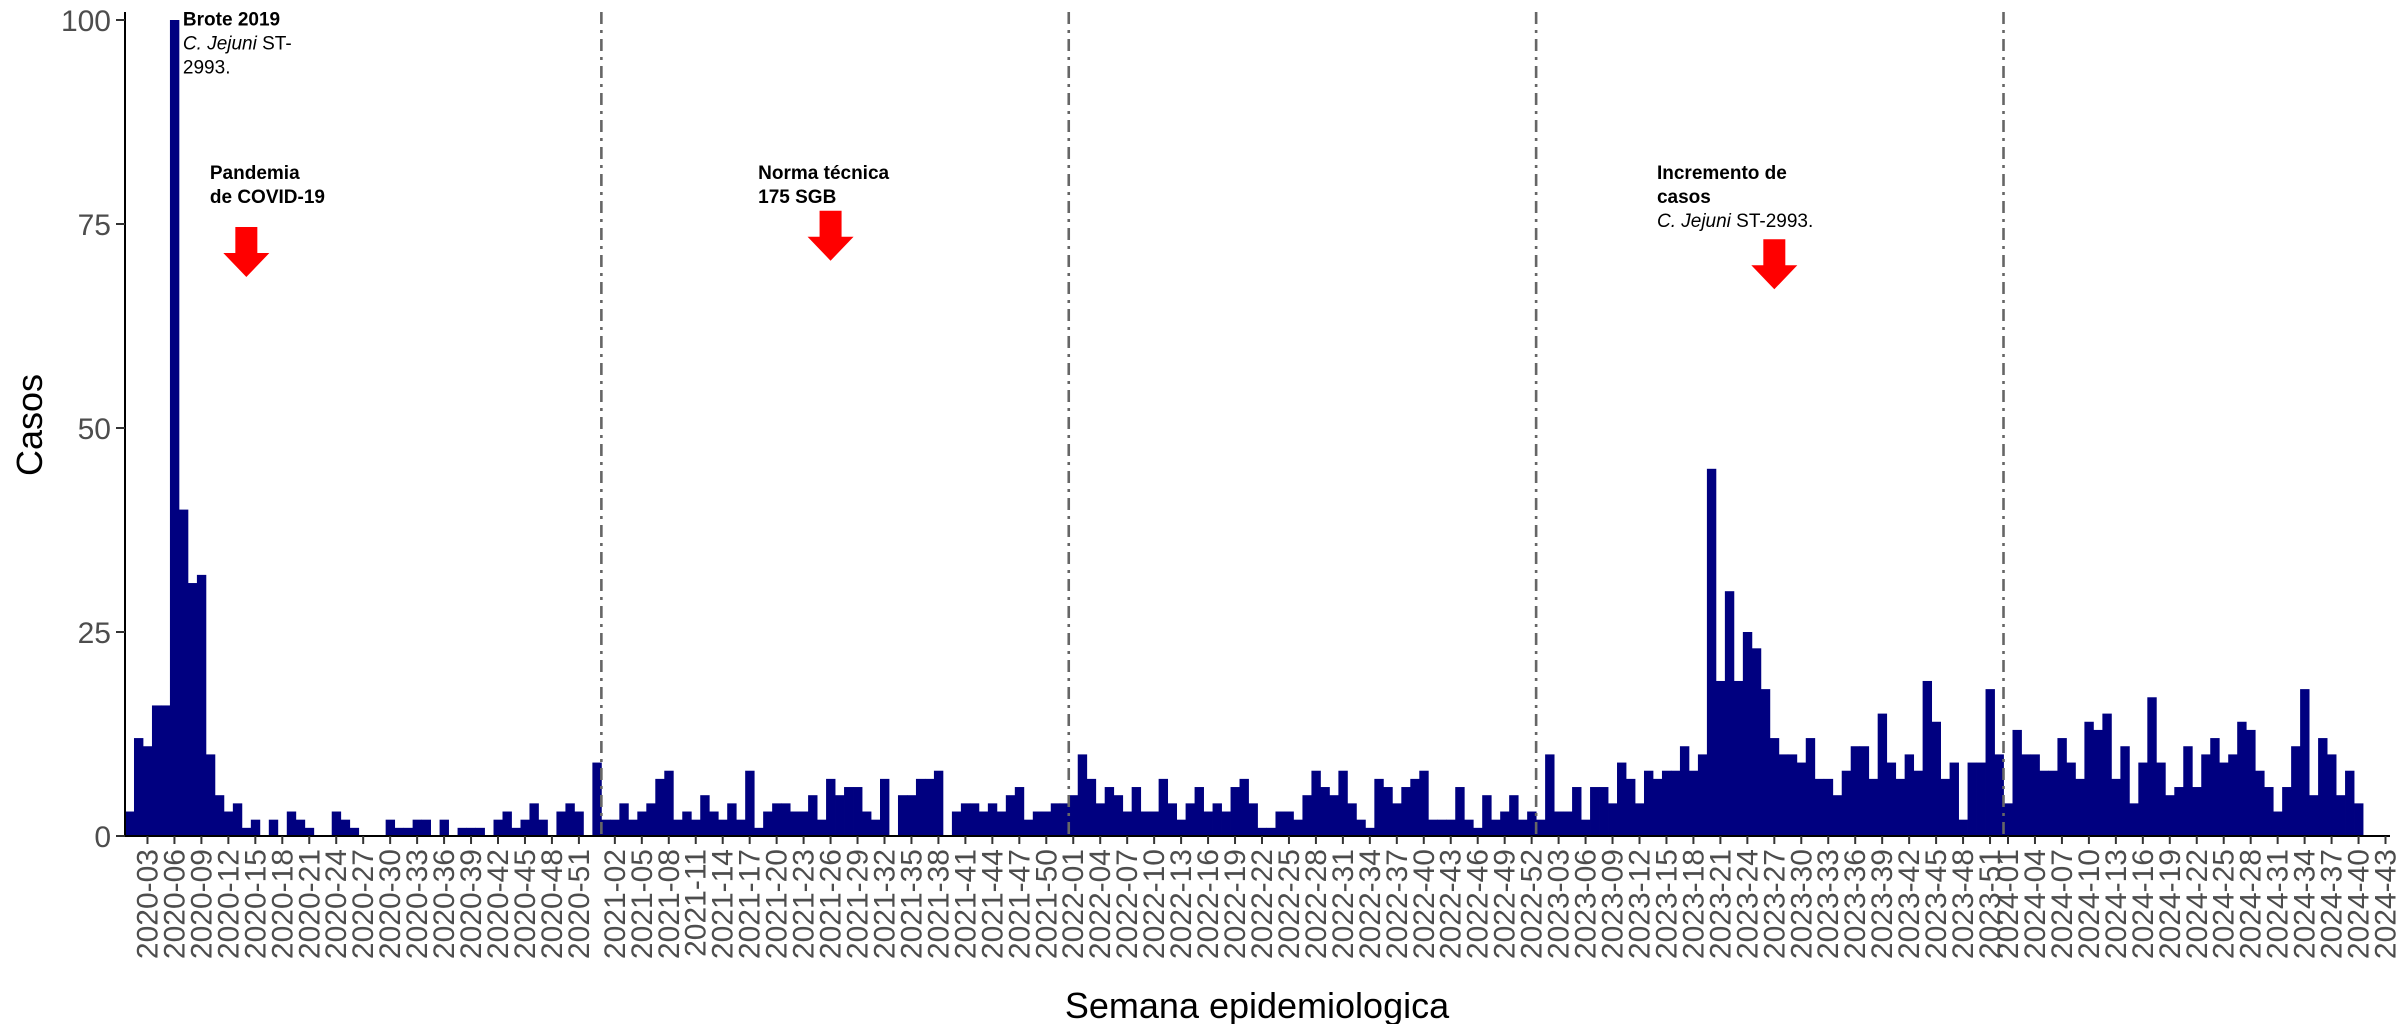  What do you see at coordinates (1613, 904) in the screenshot?
I see `x-tick-label-2023-09: 2023-09` at bounding box center [1613, 904].